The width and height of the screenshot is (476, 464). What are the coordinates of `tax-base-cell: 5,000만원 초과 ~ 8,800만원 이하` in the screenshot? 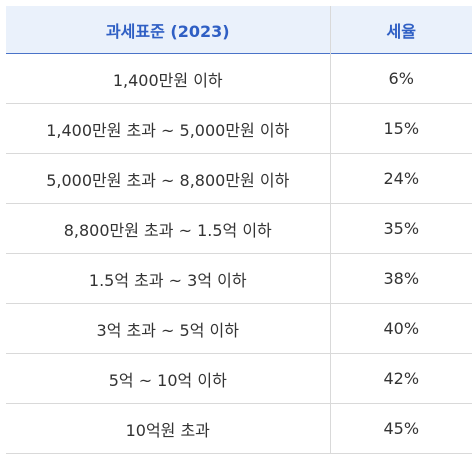 It's located at (168, 178).